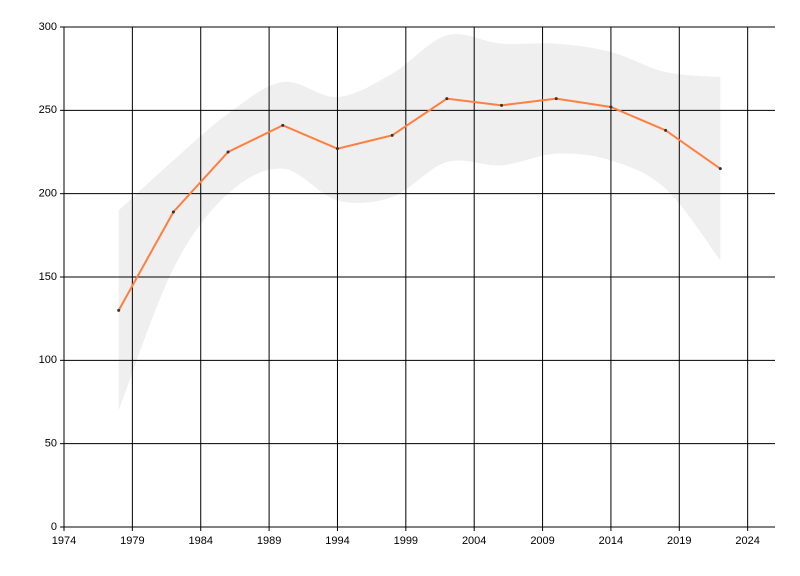  Describe the element at coordinates (48, 277) in the screenshot. I see `y-tick-label: 150` at that location.